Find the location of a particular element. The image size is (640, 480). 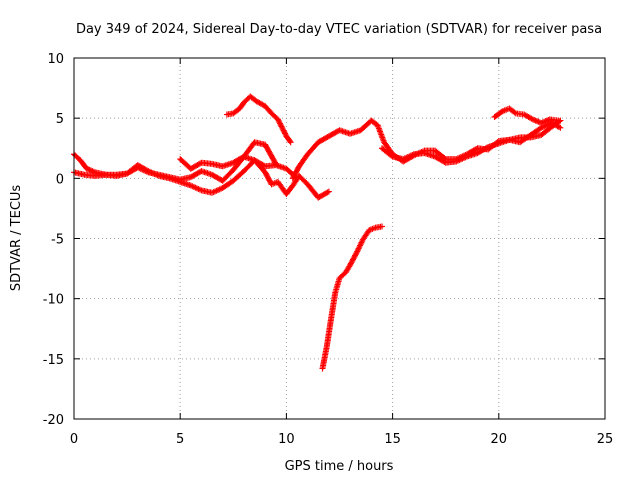

series-track-d is located at coordinates (258, 119).